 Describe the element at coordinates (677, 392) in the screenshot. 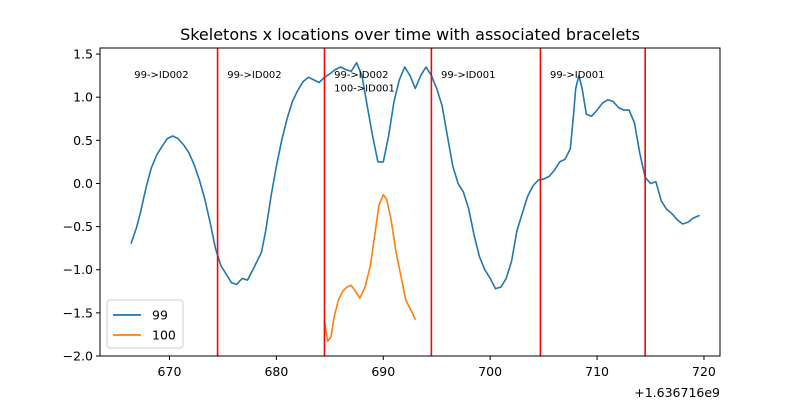

I see `x-offset-label: +1.636716e9` at that location.